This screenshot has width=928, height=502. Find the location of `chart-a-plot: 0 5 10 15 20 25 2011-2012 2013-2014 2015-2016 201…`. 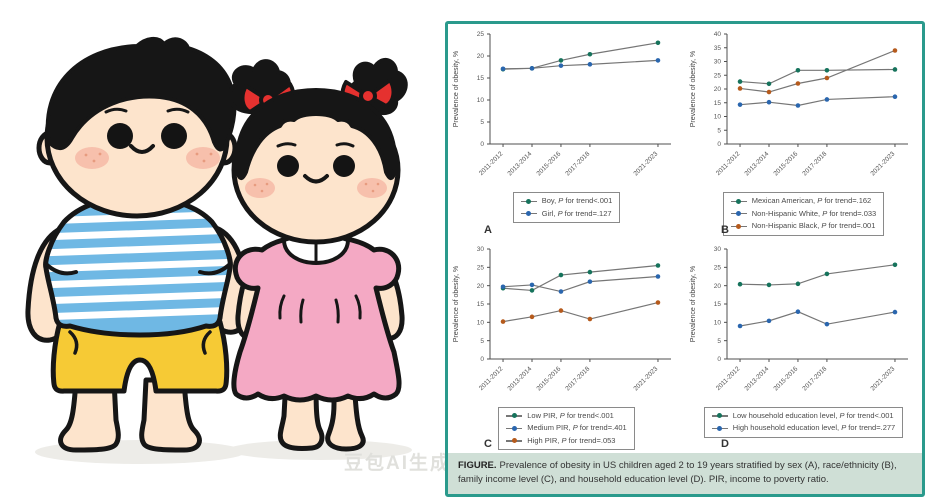

chart-a-plot: 0 5 10 15 20 25 2011-2012 2013-2014 2015-2016 201… is located at coordinates (562, 104).